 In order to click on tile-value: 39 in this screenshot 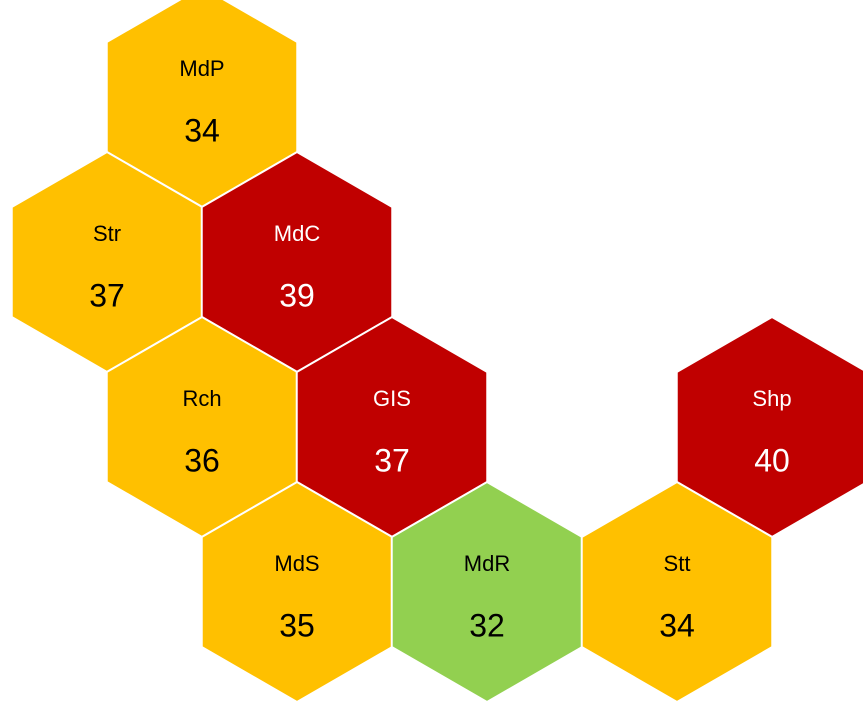, I will do `click(297, 295)`.